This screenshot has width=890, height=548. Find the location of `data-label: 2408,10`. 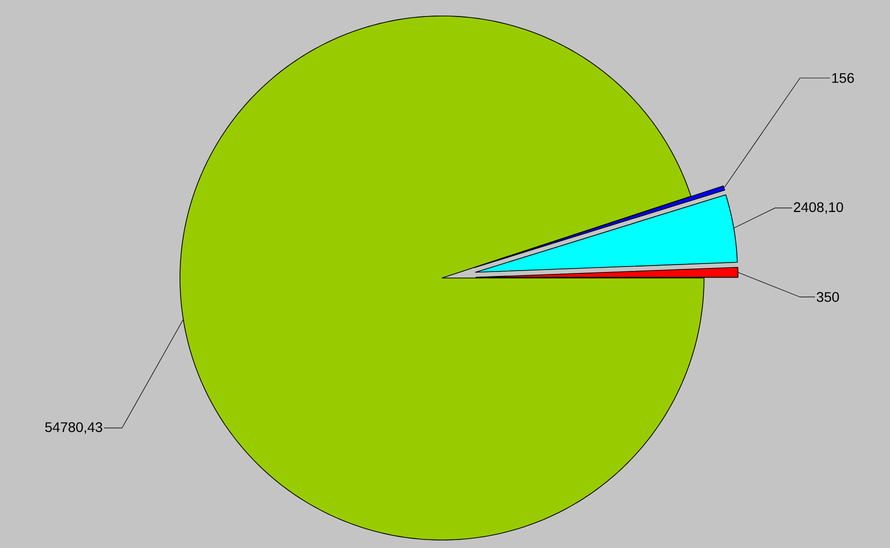

data-label: 2408,10 is located at coordinates (819, 208).